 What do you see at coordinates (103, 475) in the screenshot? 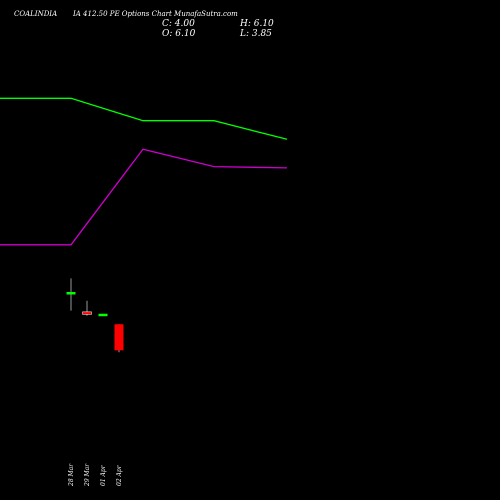
I see `x-tick-label: 01 Apr` at bounding box center [103, 475].